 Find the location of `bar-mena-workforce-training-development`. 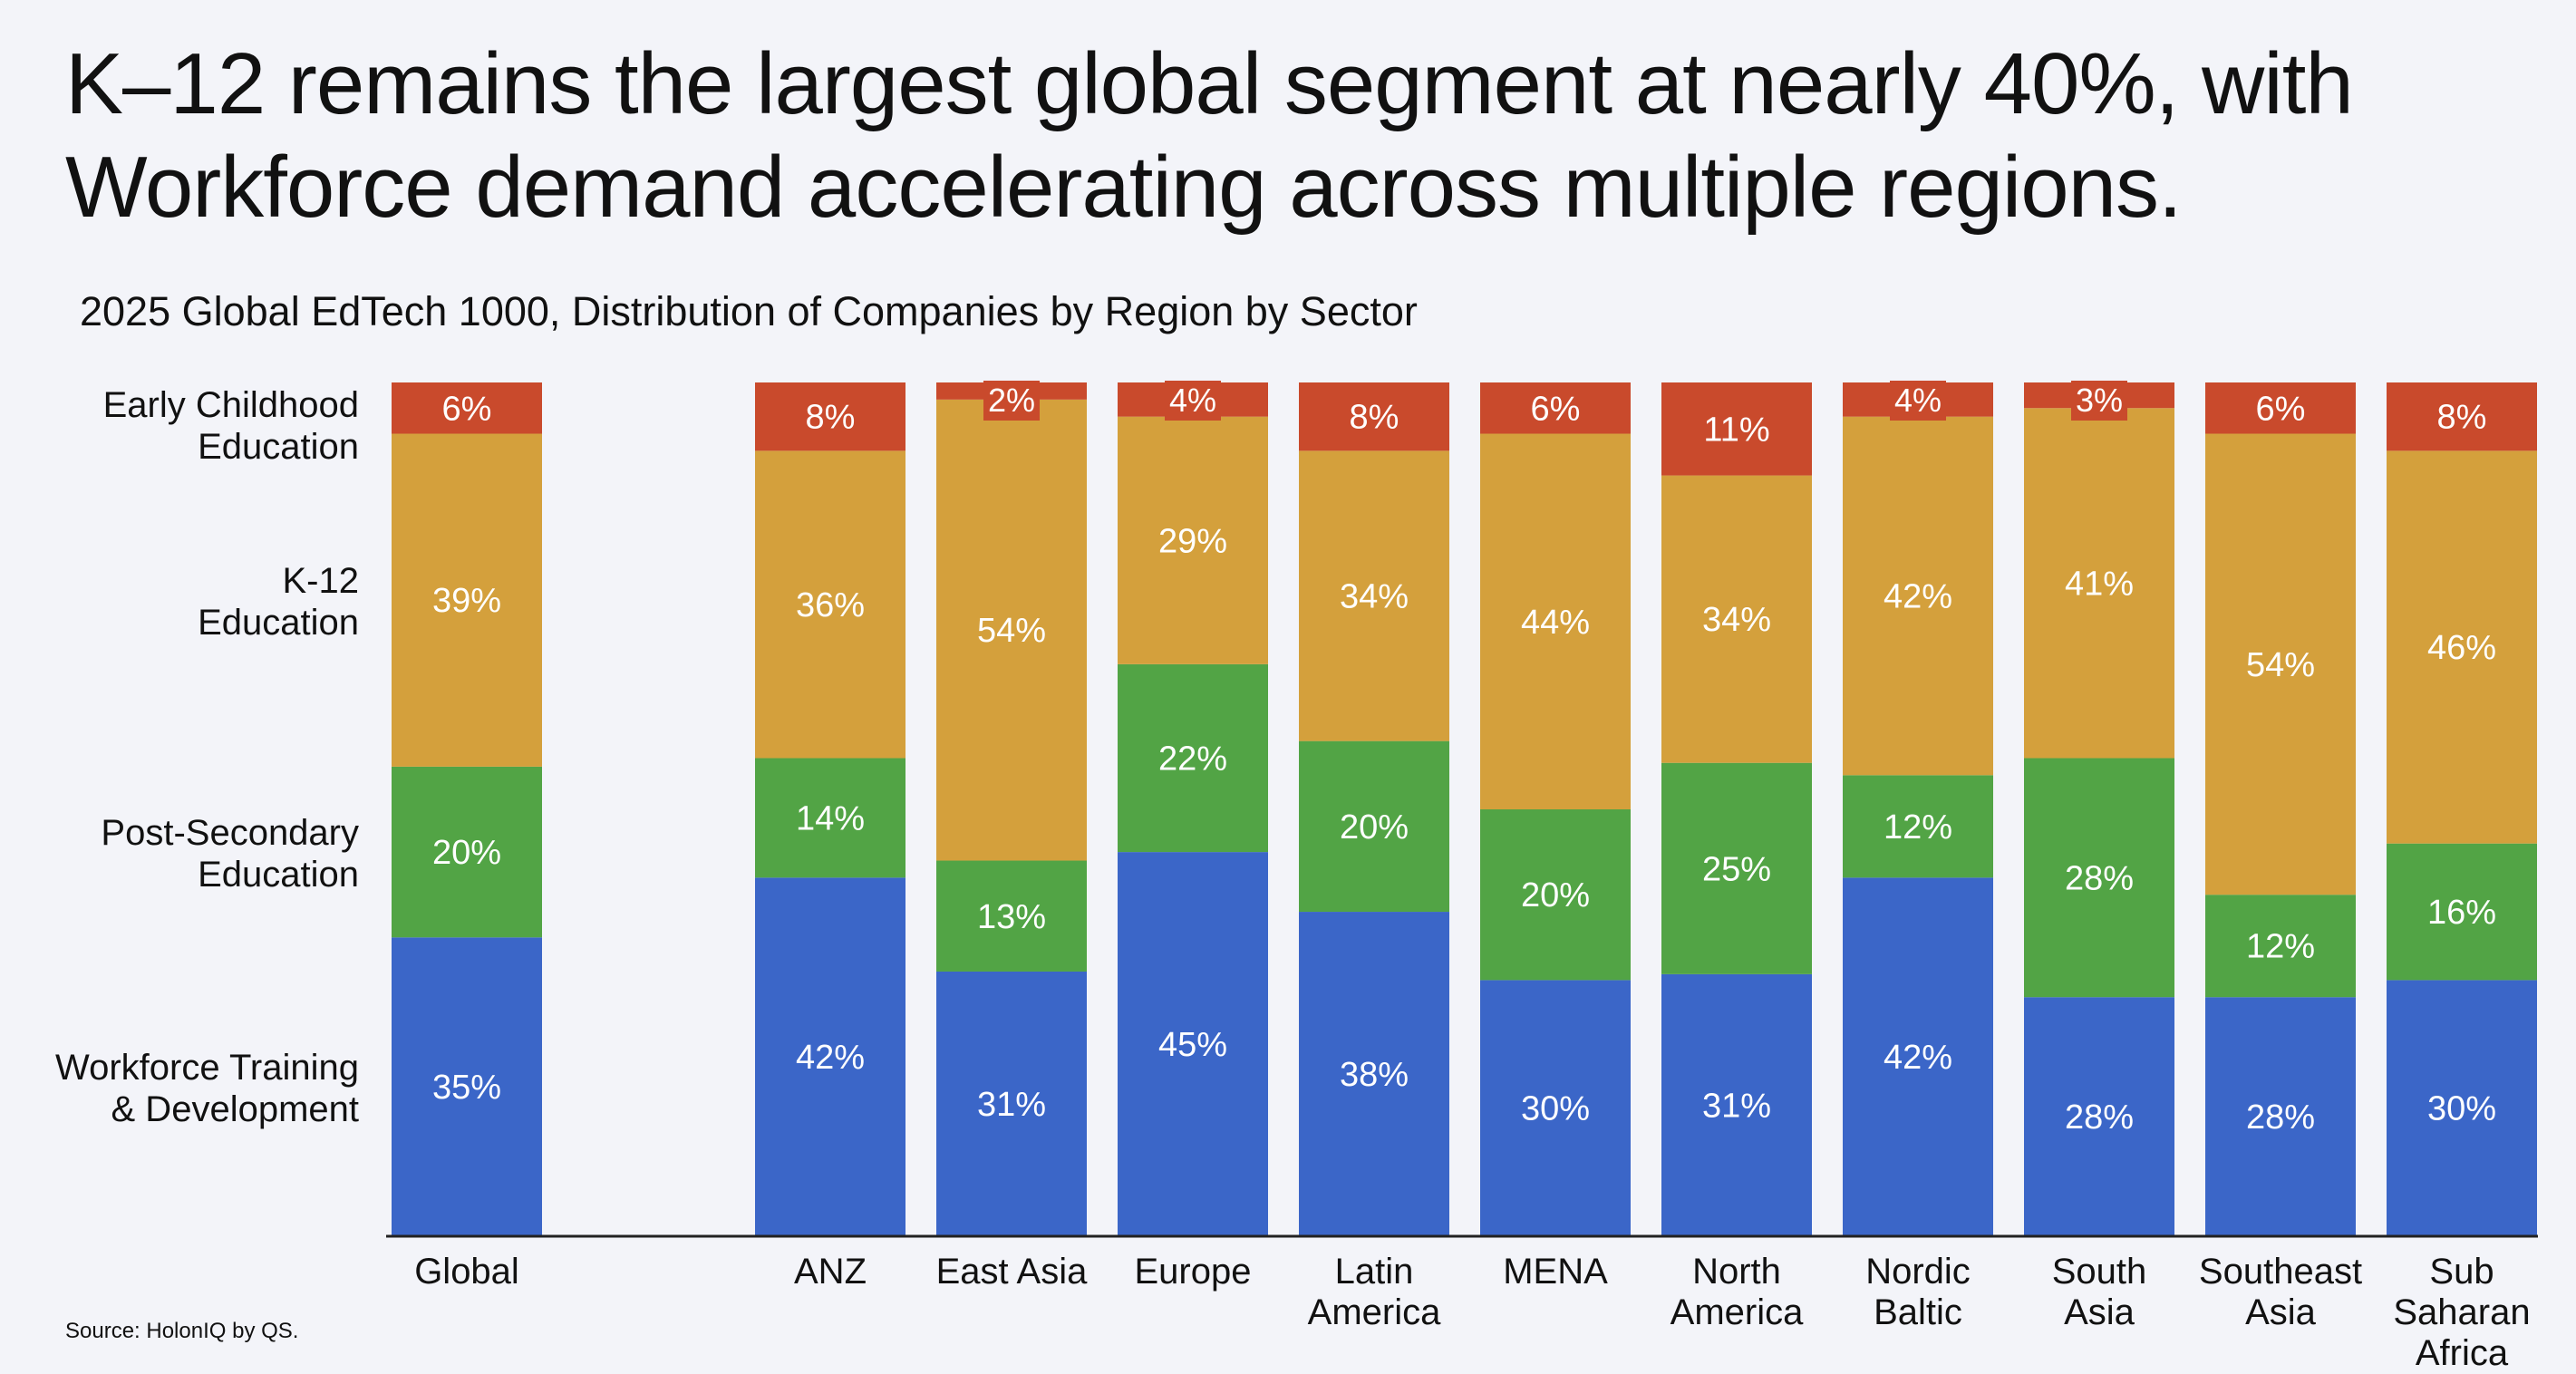

bar-mena-workforce-training-development is located at coordinates (1555, 1108).